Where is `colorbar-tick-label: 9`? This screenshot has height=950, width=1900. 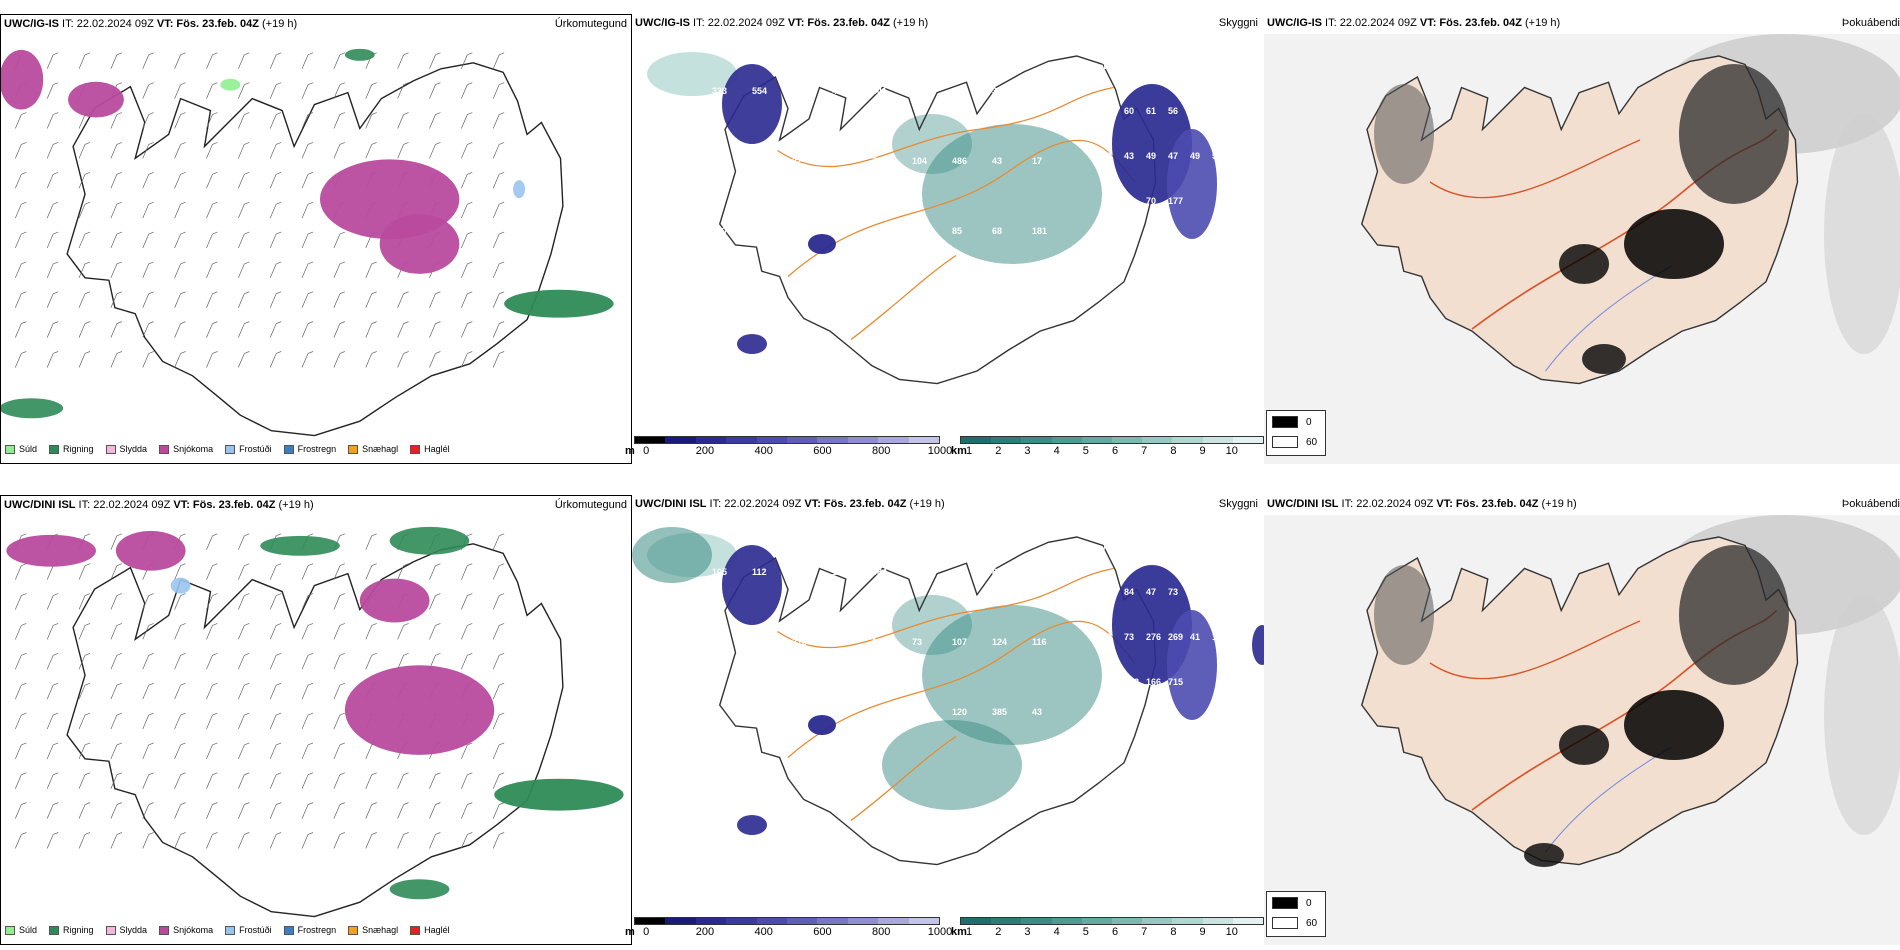 colorbar-tick-label: 9 is located at coordinates (1202, 451).